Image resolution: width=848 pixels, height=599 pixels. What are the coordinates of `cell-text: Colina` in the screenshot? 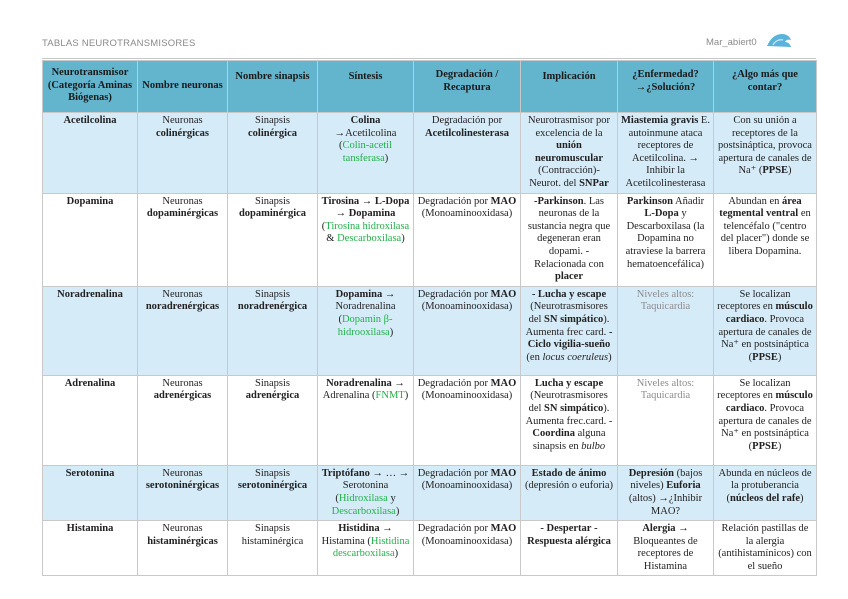 It's located at (365, 120).